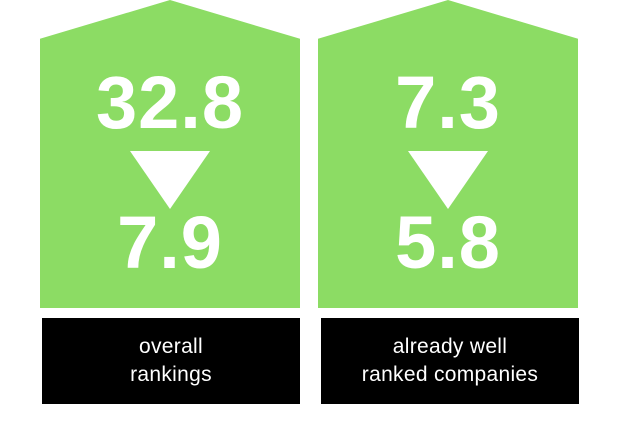 Image resolution: width=618 pixels, height=427 pixels. Describe the element at coordinates (171, 361) in the screenshot. I see `card-label: overall rankings` at that location.